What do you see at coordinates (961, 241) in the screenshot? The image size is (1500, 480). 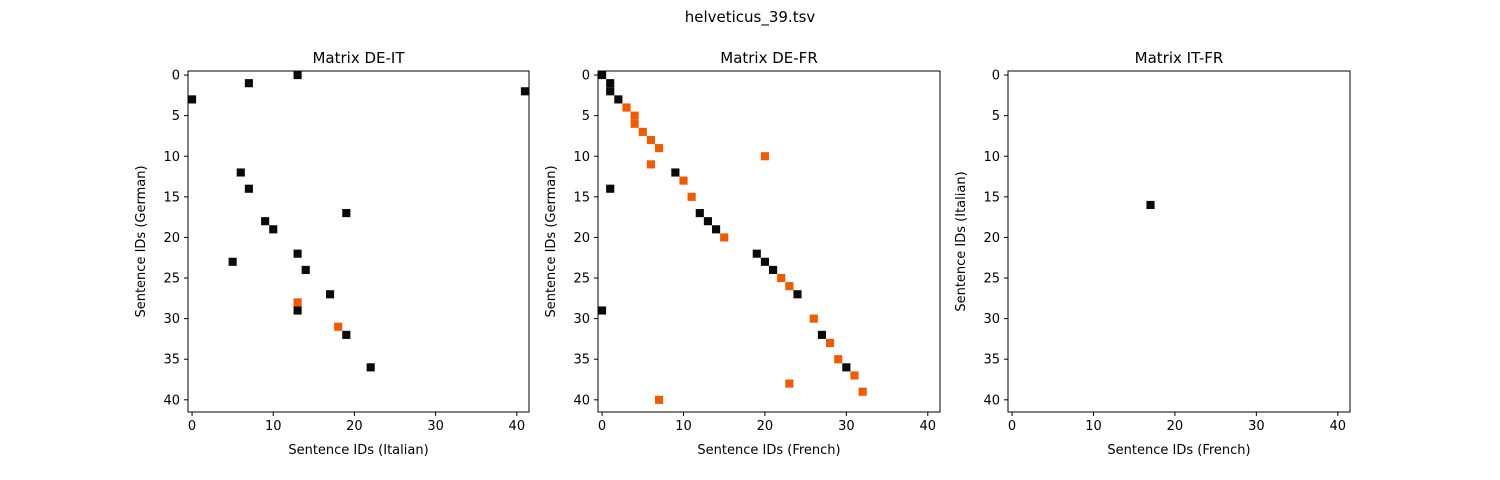 I see `y-axis-label: Sentence IDs (Italian)` at bounding box center [961, 241].